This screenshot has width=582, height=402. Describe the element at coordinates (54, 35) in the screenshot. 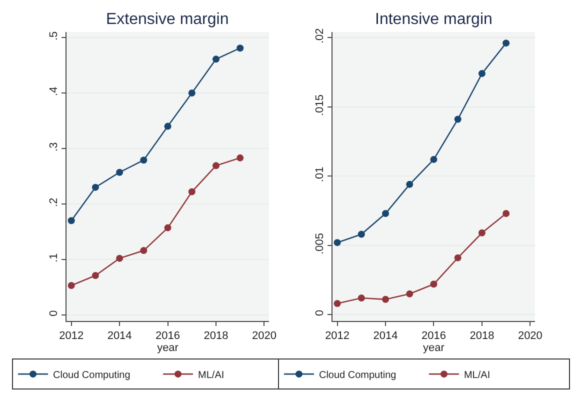

I see `y-tick-label: .5` at that location.